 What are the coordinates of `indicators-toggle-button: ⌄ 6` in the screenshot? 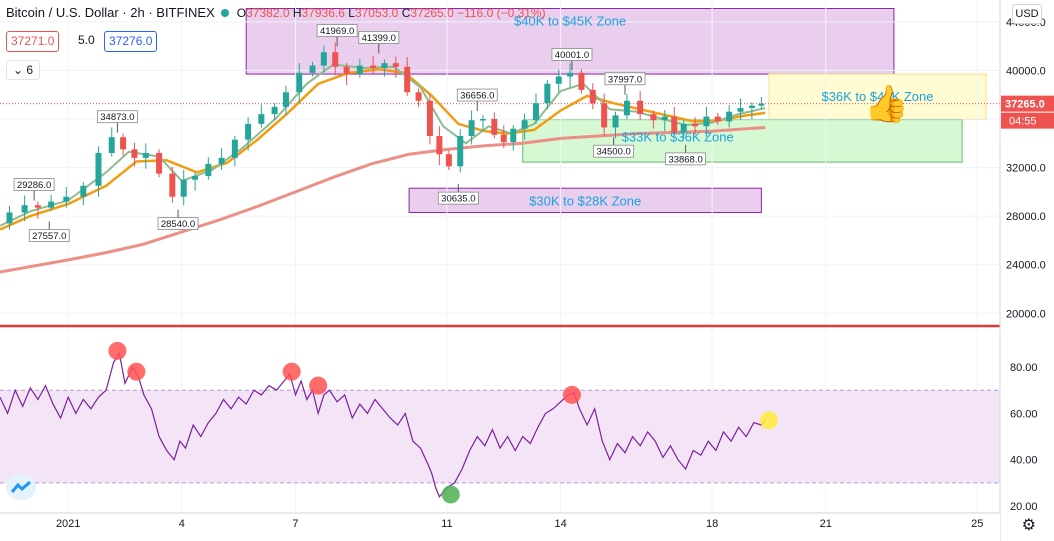 It's located at (23, 70).